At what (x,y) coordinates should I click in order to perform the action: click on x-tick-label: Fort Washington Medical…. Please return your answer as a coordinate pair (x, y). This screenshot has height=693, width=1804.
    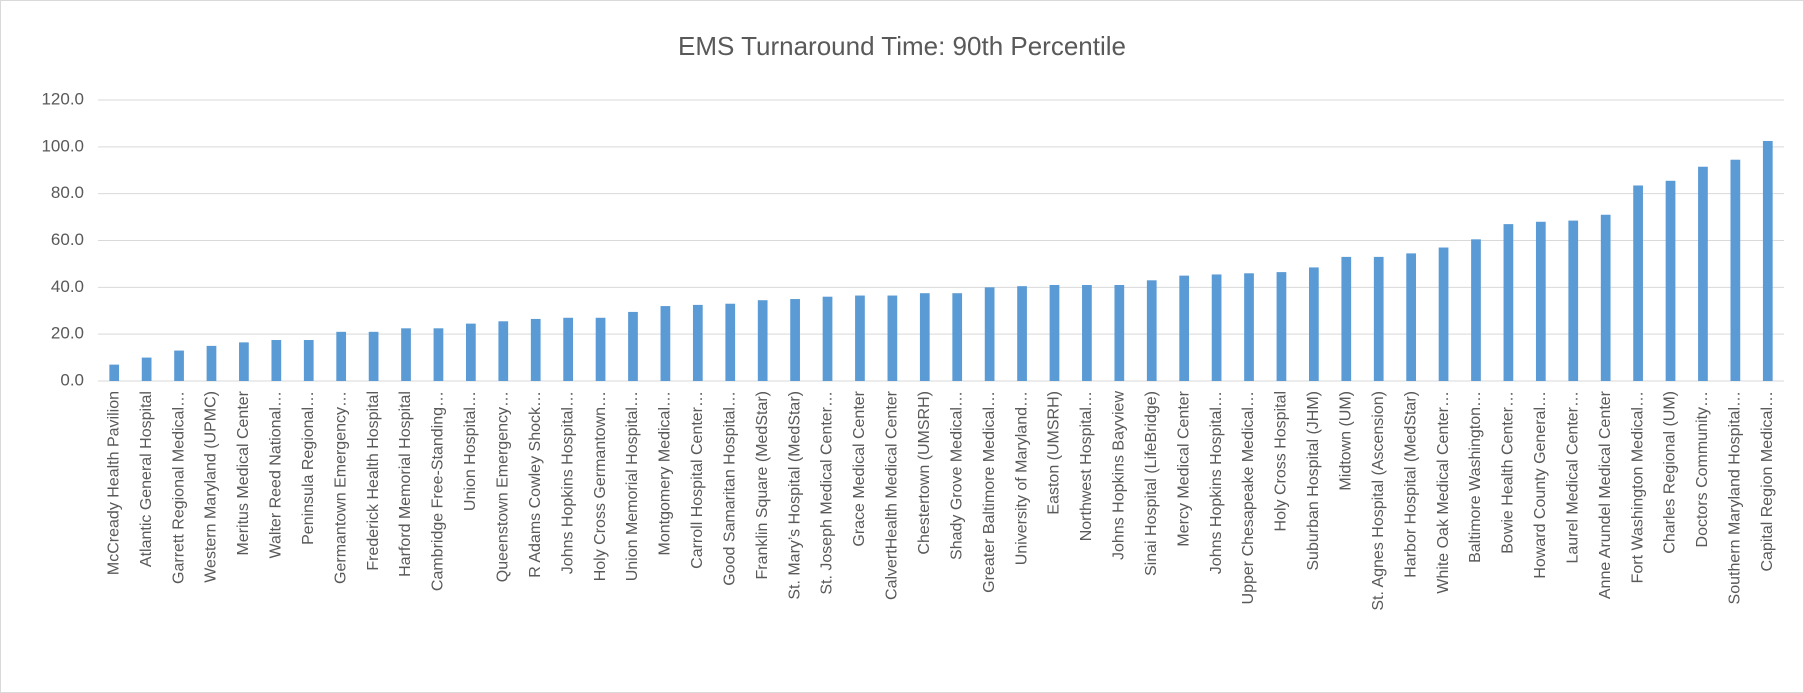
    Looking at the image, I should click on (1637, 487).